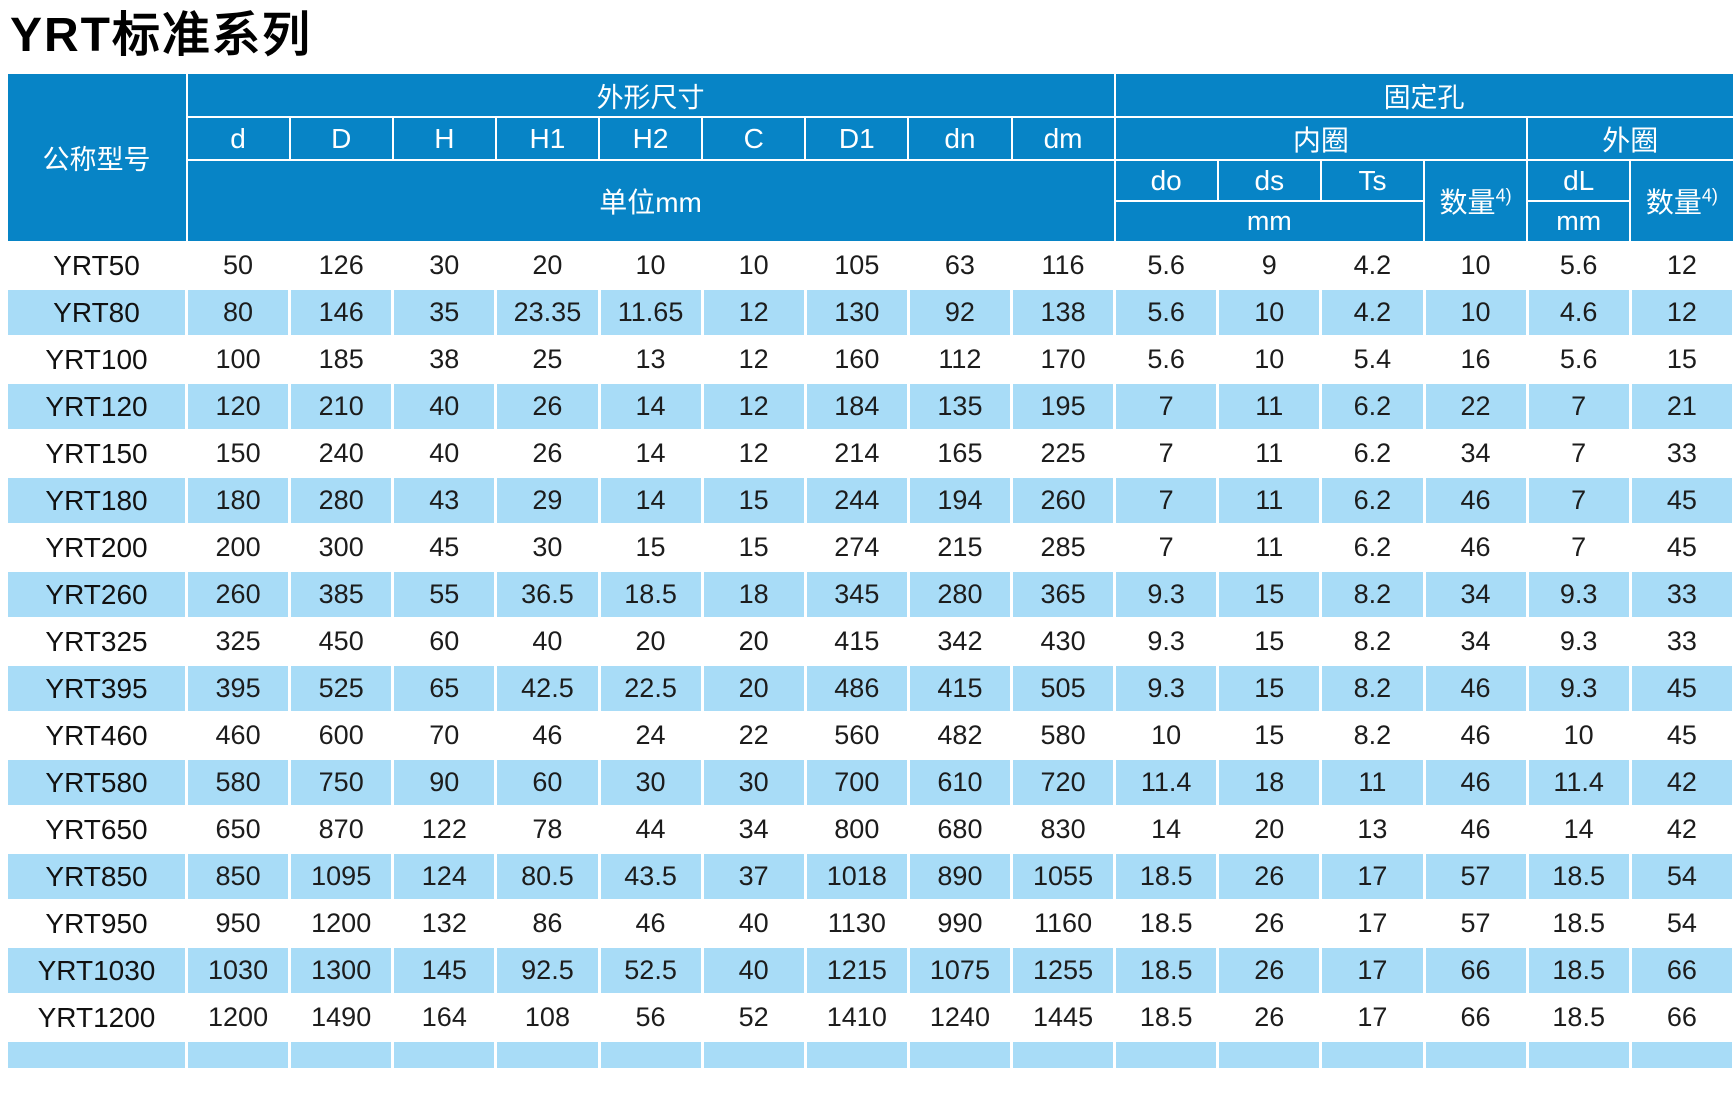  Describe the element at coordinates (650, 312) in the screenshot. I see `value-cell: 11.65` at that location.